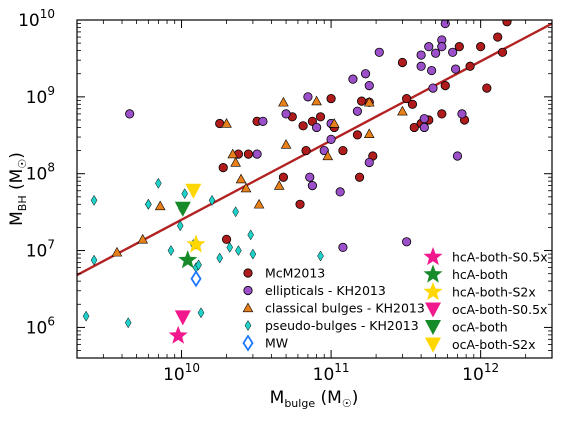  Describe the element at coordinates (248, 307) in the screenshot. I see `legend-marker-classical-bulges-kh2013` at that location.